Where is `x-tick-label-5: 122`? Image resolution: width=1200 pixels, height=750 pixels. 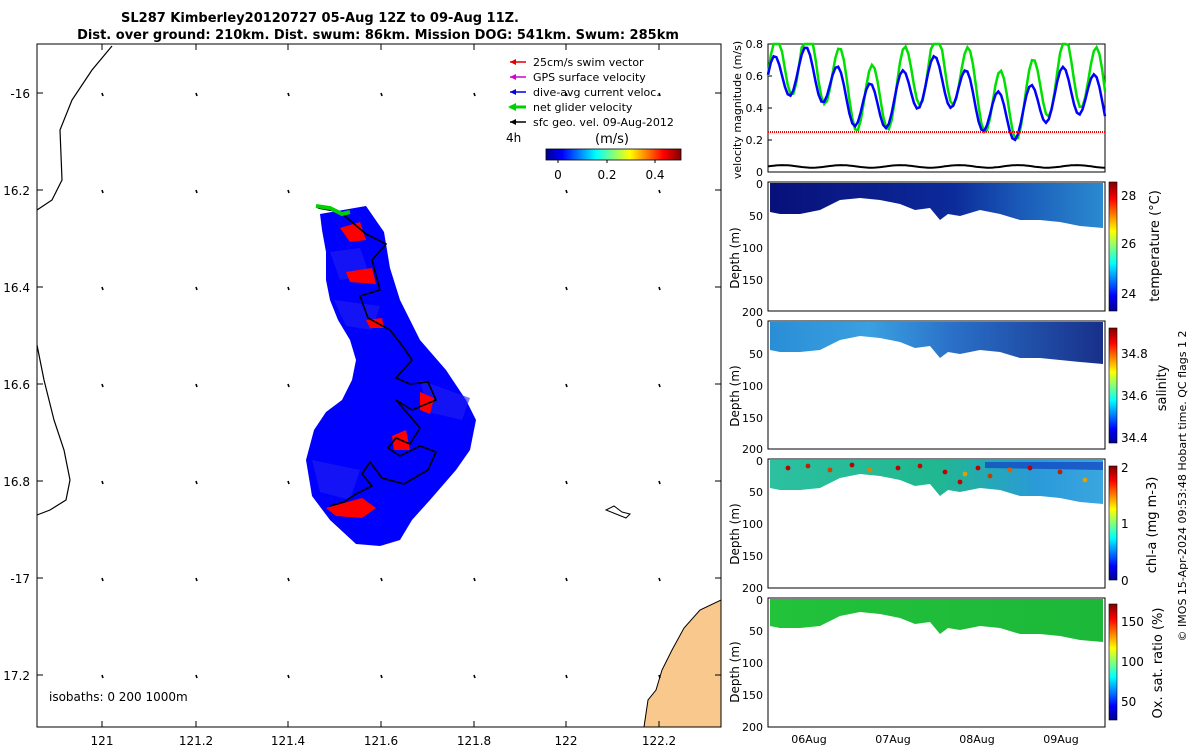
x-tick-label-5: 122 is located at coordinates (566, 741).